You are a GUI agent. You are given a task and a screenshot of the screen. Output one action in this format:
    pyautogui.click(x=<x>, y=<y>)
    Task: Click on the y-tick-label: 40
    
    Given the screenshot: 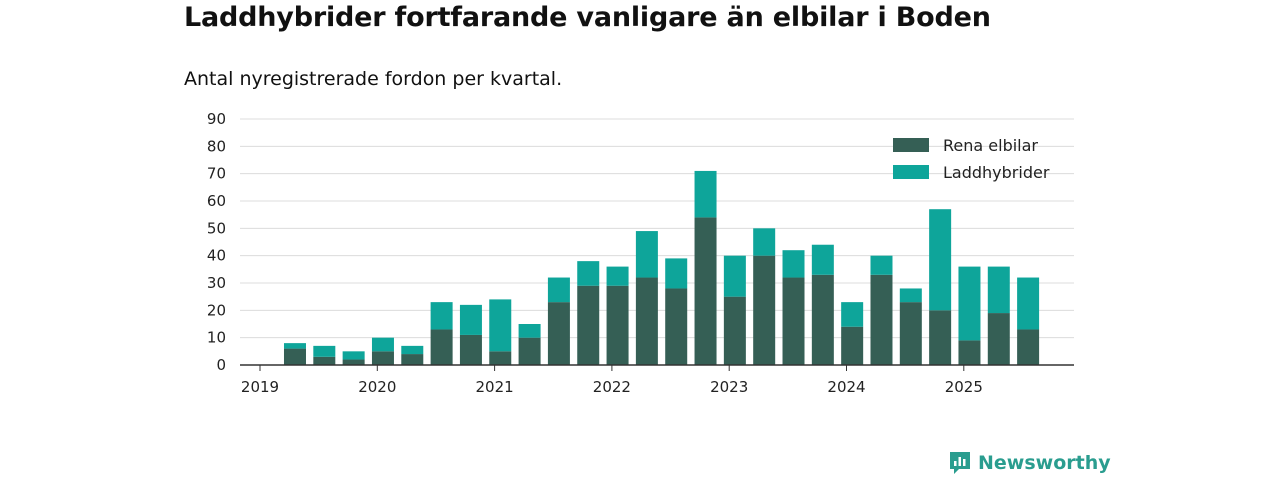 What is the action you would take?
    pyautogui.click(x=216, y=256)
    